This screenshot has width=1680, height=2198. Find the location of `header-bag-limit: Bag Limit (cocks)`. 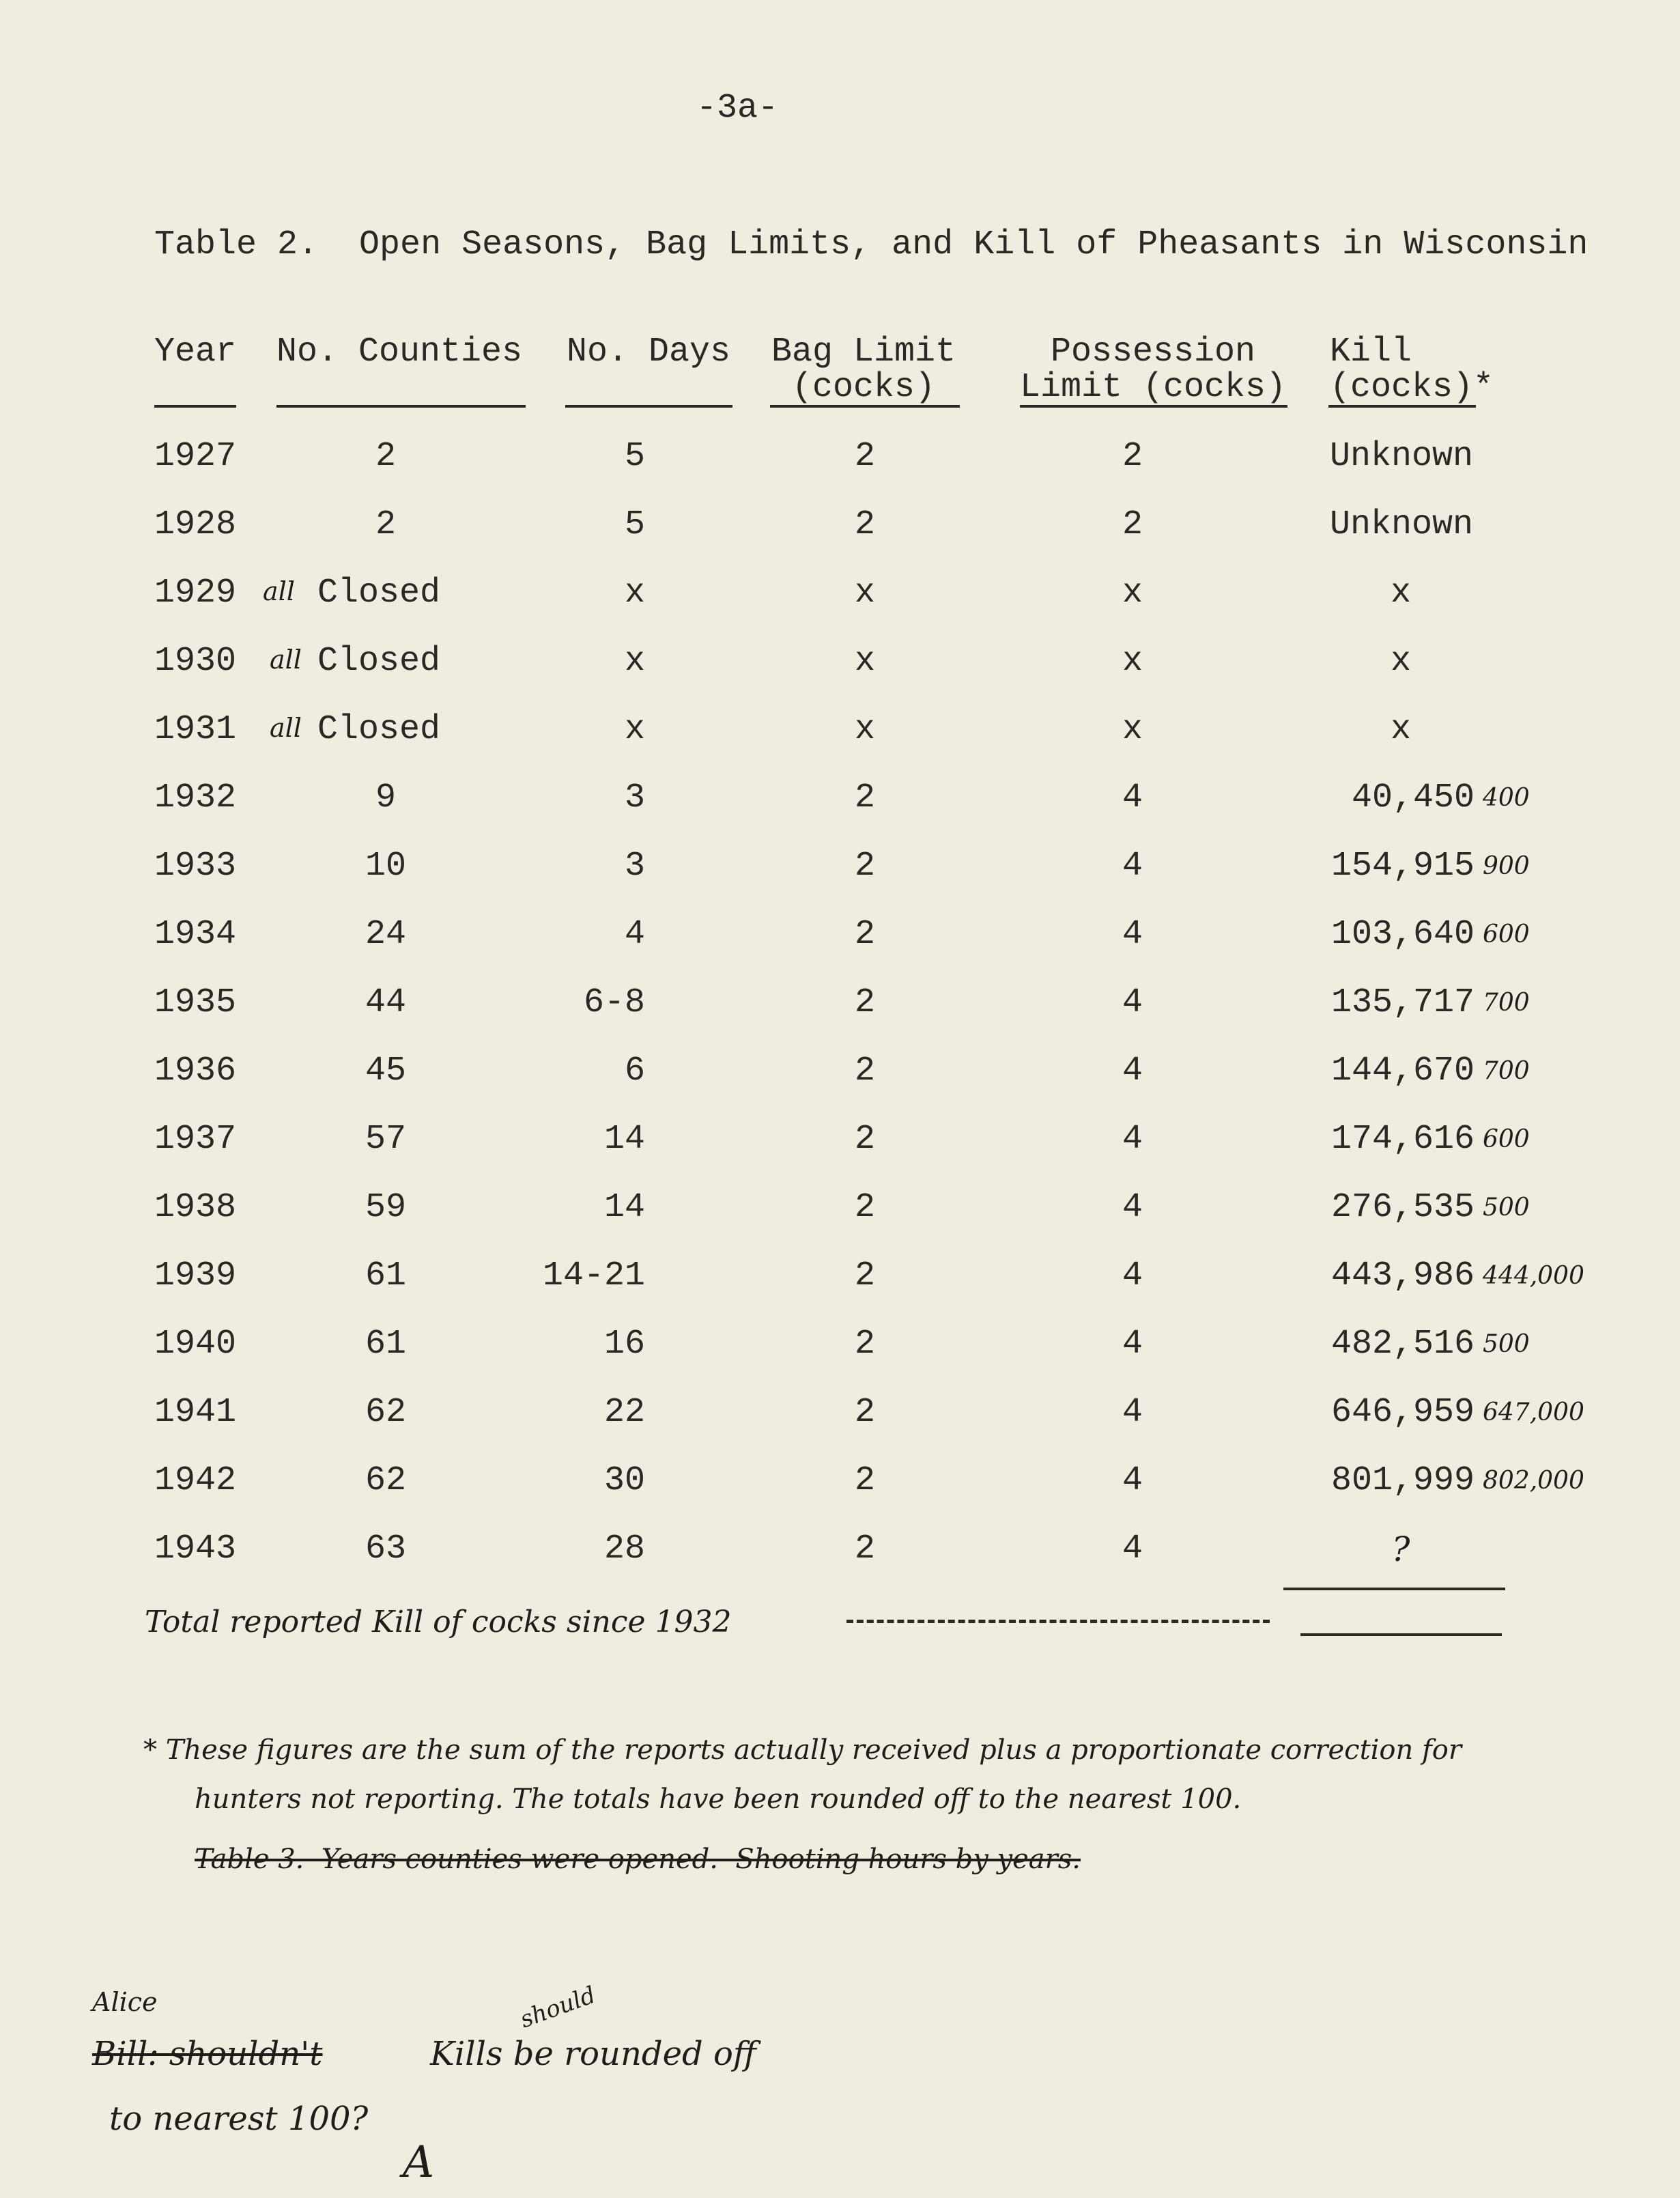

header-bag-limit: Bag Limit (cocks) is located at coordinates (863, 370).